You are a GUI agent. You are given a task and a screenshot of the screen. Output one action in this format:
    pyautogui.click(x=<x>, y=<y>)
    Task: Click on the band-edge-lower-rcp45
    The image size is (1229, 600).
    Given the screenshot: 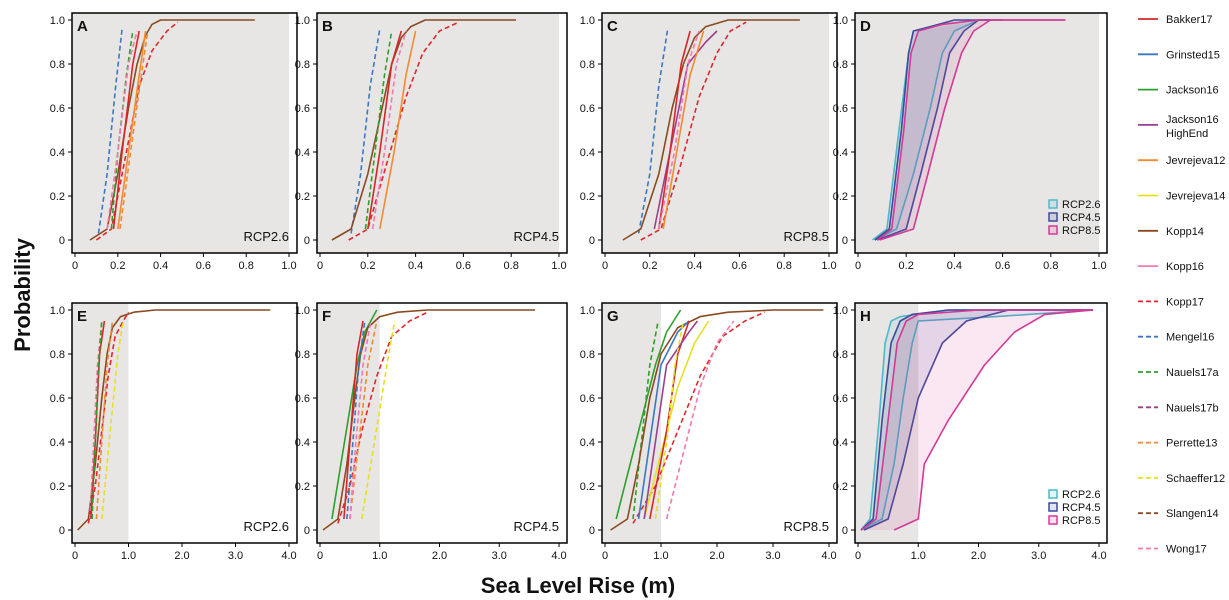 What is the action you would take?
    pyautogui.click(x=976, y=420)
    